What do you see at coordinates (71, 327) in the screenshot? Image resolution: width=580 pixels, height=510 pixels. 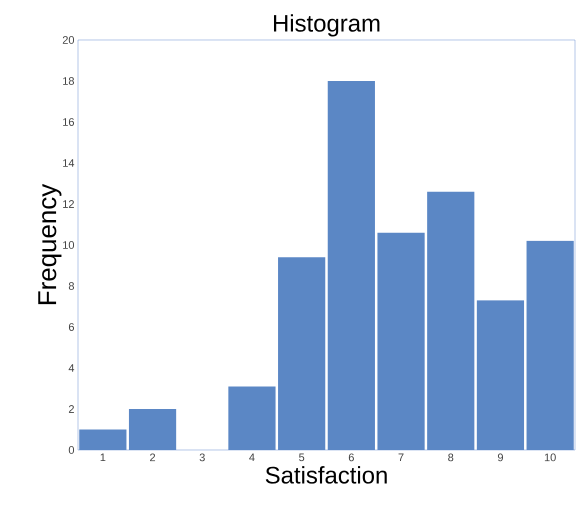 I see `y-tick-label: 6` at bounding box center [71, 327].